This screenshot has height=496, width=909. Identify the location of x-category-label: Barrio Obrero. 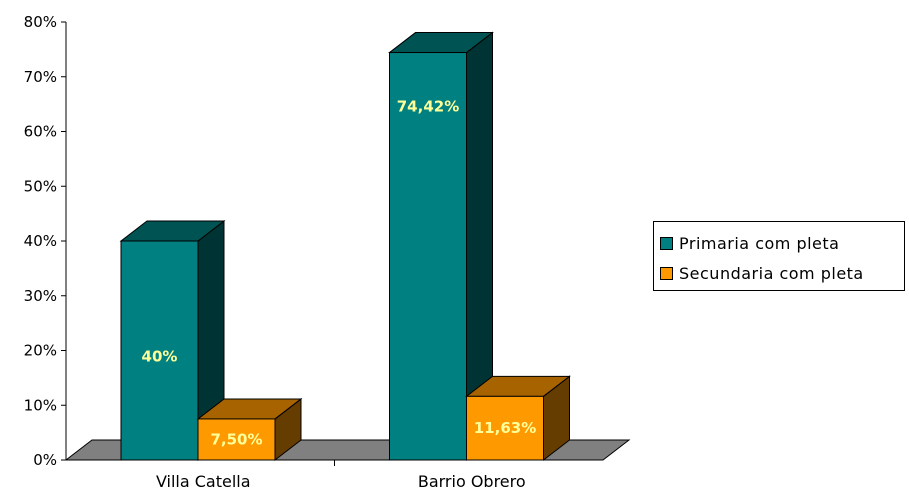
(472, 481).